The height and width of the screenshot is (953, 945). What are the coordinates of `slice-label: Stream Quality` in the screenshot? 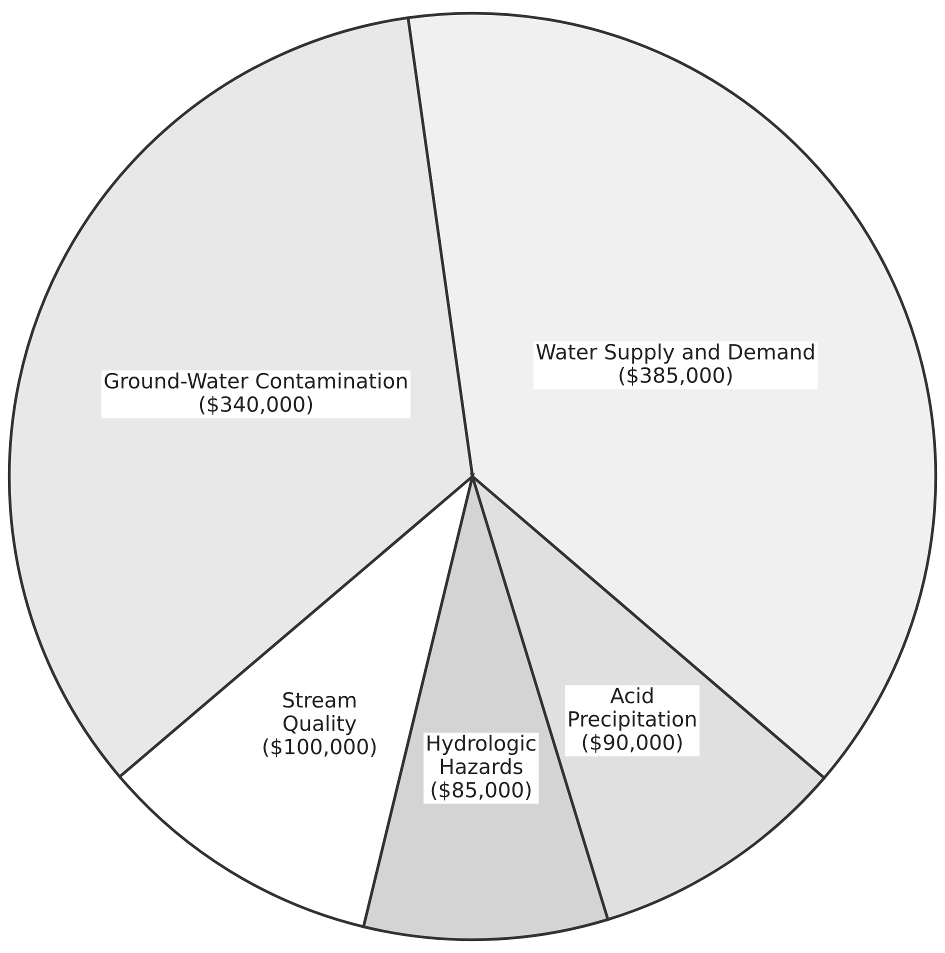 It's located at (319, 714).